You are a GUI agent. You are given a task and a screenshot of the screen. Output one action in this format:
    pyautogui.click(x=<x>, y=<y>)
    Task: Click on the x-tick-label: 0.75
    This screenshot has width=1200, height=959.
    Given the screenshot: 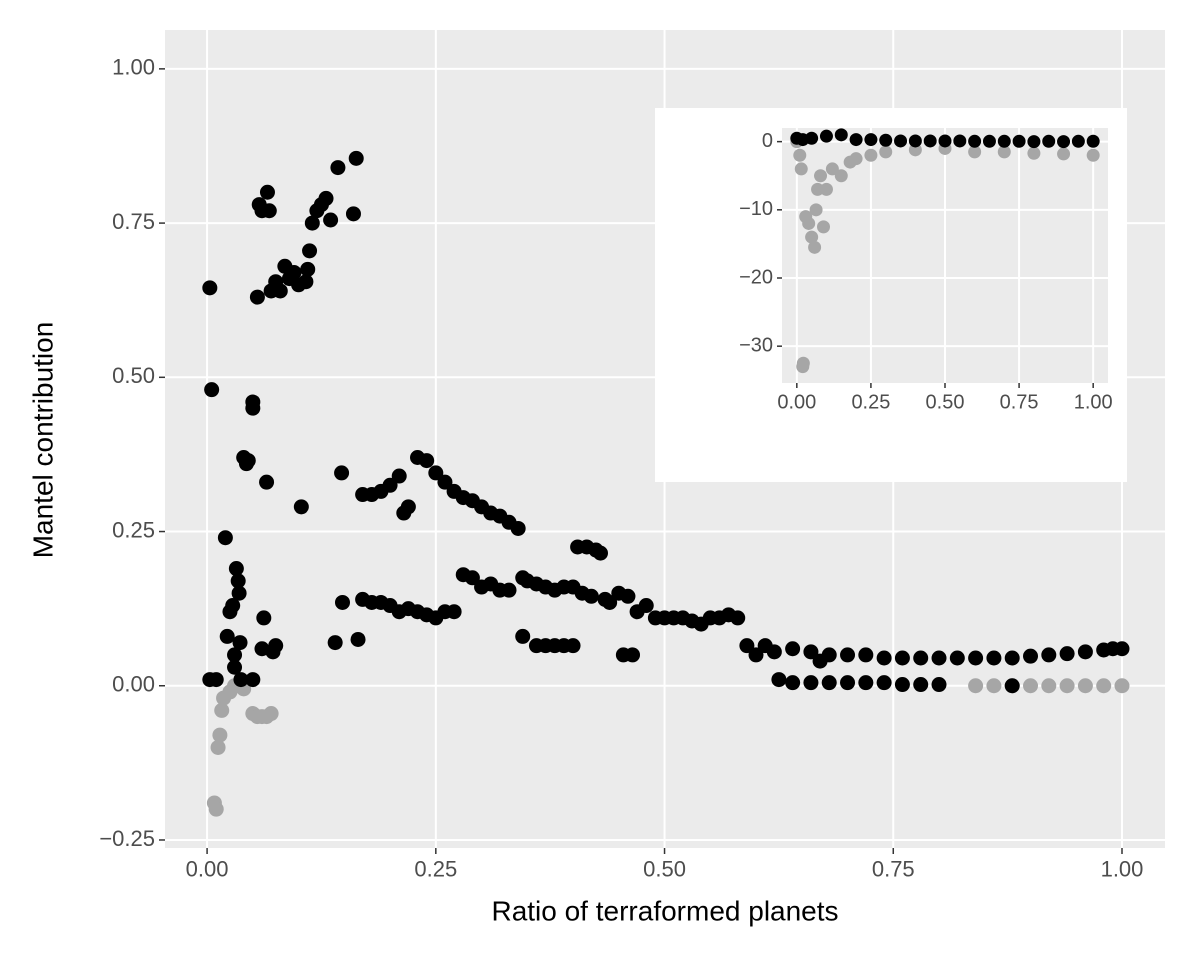 What is the action you would take?
    pyautogui.click(x=1019, y=402)
    